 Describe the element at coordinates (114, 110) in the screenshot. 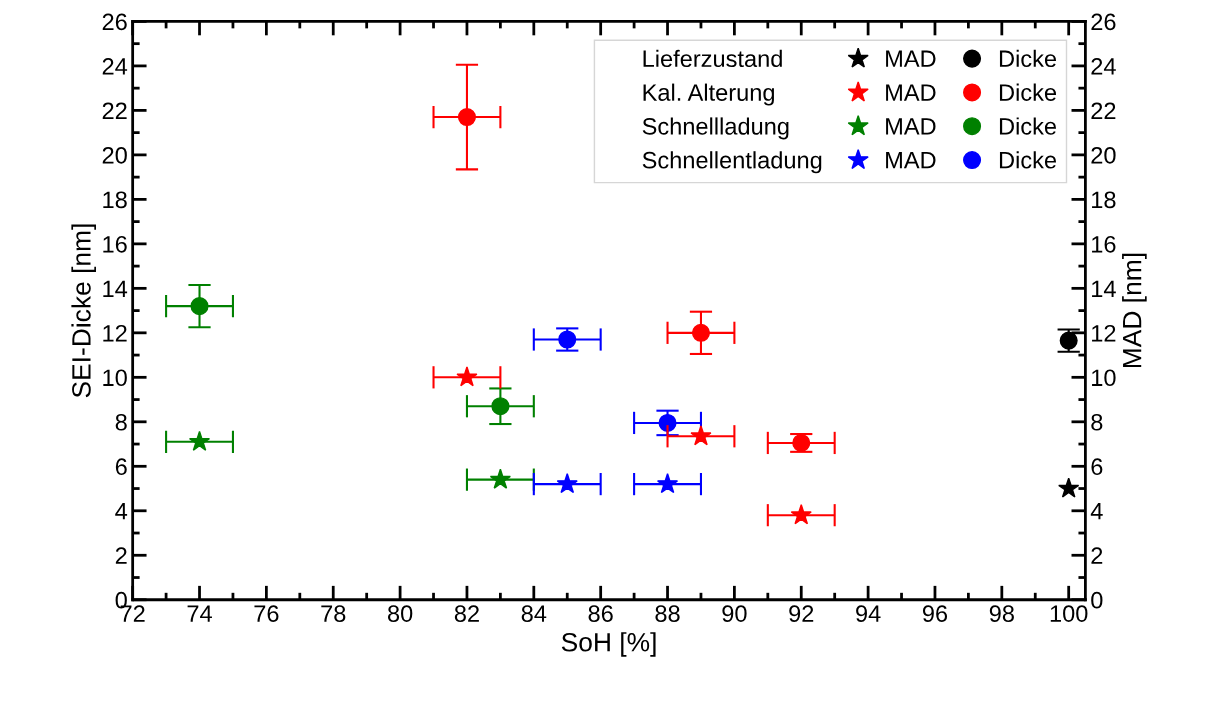

I see `y-tick-label: 22` at that location.